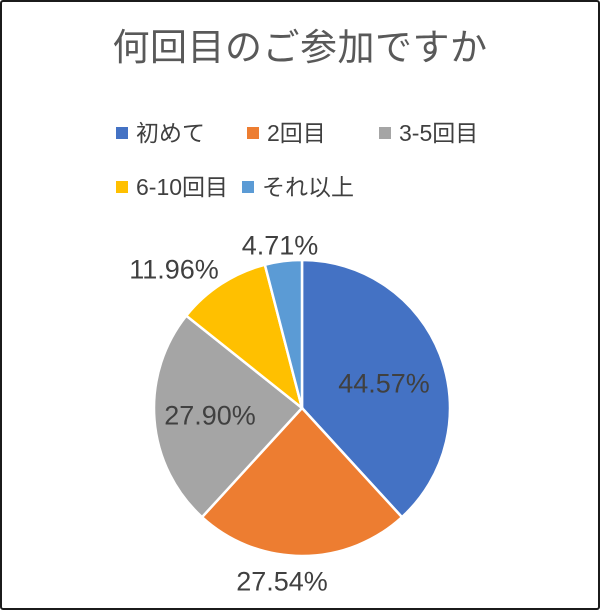 The width and height of the screenshot is (600, 610). What do you see at coordinates (300, 47) in the screenshot?
I see `chart-title: 何回目のご参加ですか` at bounding box center [300, 47].